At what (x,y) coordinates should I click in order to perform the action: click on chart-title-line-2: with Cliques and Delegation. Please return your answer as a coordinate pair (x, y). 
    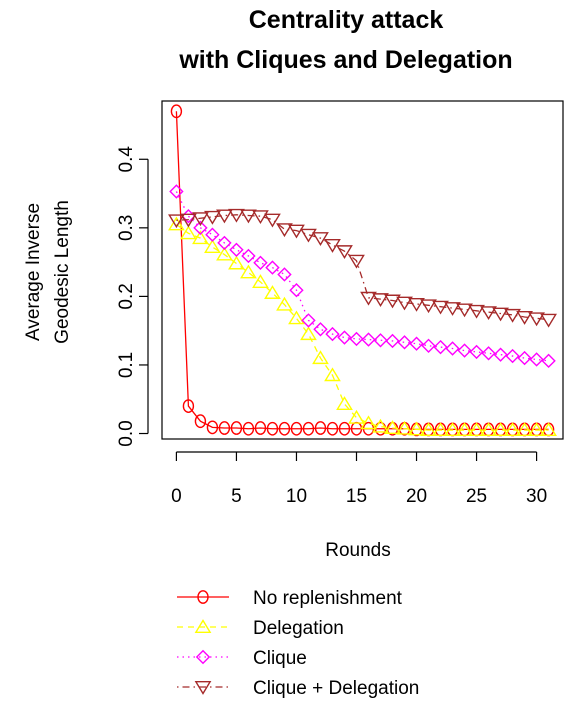
    Looking at the image, I should click on (345, 60).